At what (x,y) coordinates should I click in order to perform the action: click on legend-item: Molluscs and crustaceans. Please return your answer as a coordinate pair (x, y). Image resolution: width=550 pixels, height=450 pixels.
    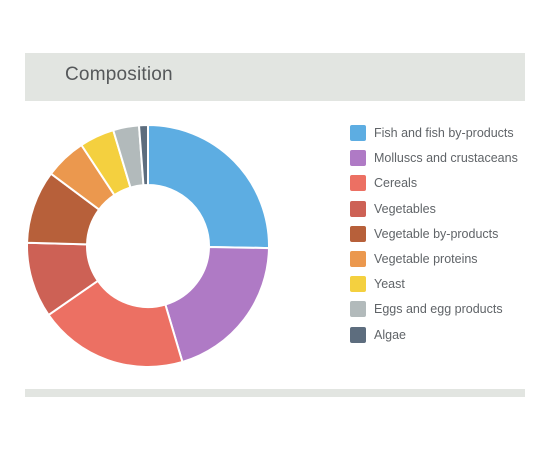
    Looking at the image, I should click on (437, 162).